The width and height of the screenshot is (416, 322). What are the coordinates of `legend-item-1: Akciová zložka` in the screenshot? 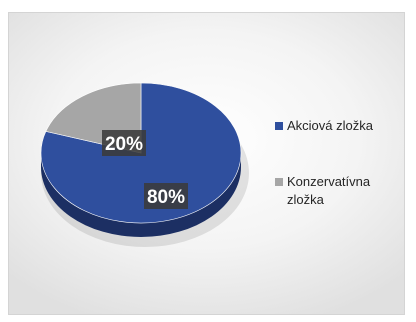 It's located at (324, 125).